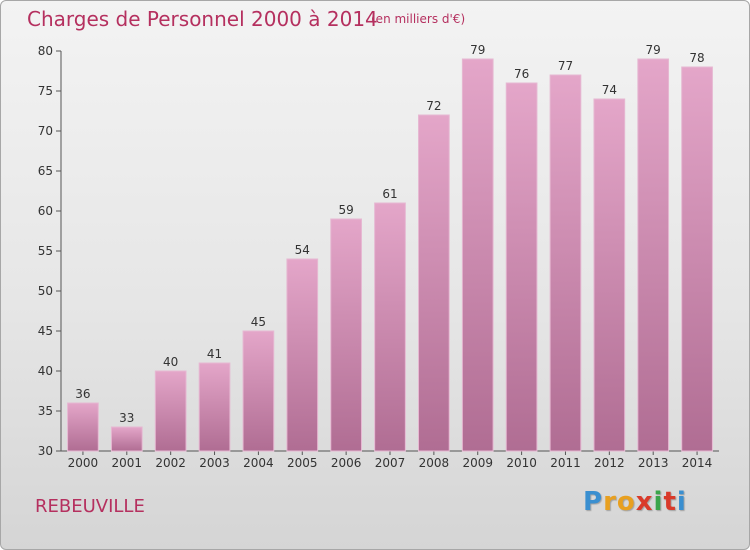  What do you see at coordinates (214, 463) in the screenshot?
I see `x-tick-label-2003: 2003` at bounding box center [214, 463].